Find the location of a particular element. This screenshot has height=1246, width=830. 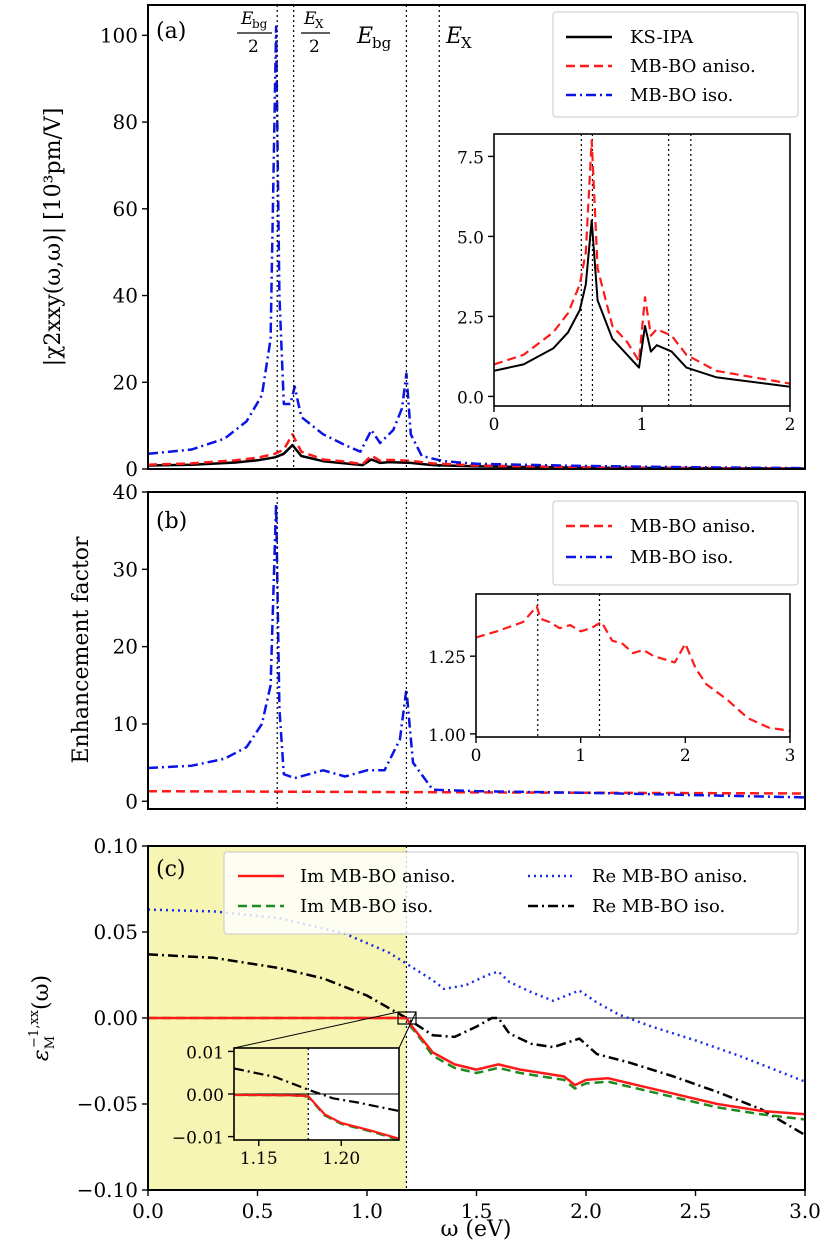

inset-c-re-iso is located at coordinates (316, 1090).